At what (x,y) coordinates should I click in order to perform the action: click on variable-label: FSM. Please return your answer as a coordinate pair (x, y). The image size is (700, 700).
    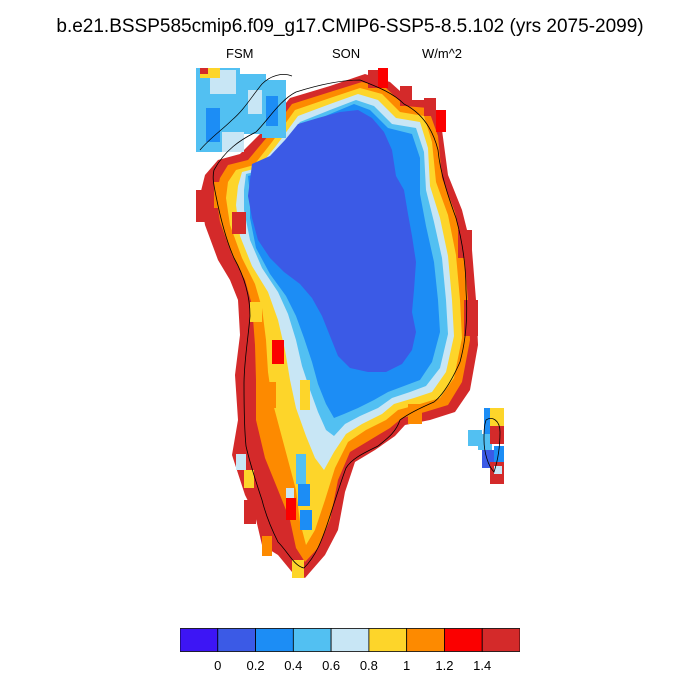
    Looking at the image, I should click on (240, 53).